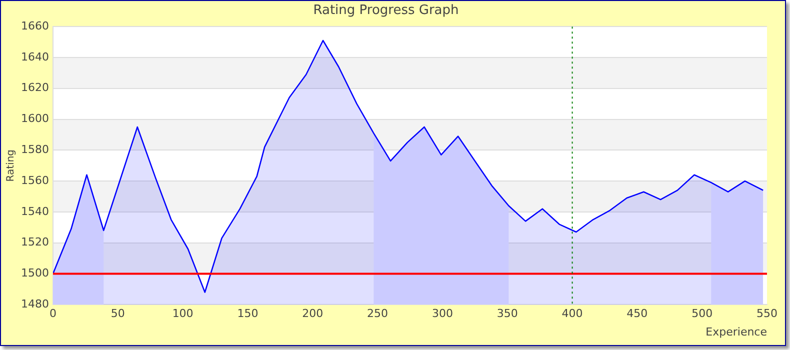 The height and width of the screenshot is (350, 790). I want to click on x-tick-label: 300, so click(442, 313).